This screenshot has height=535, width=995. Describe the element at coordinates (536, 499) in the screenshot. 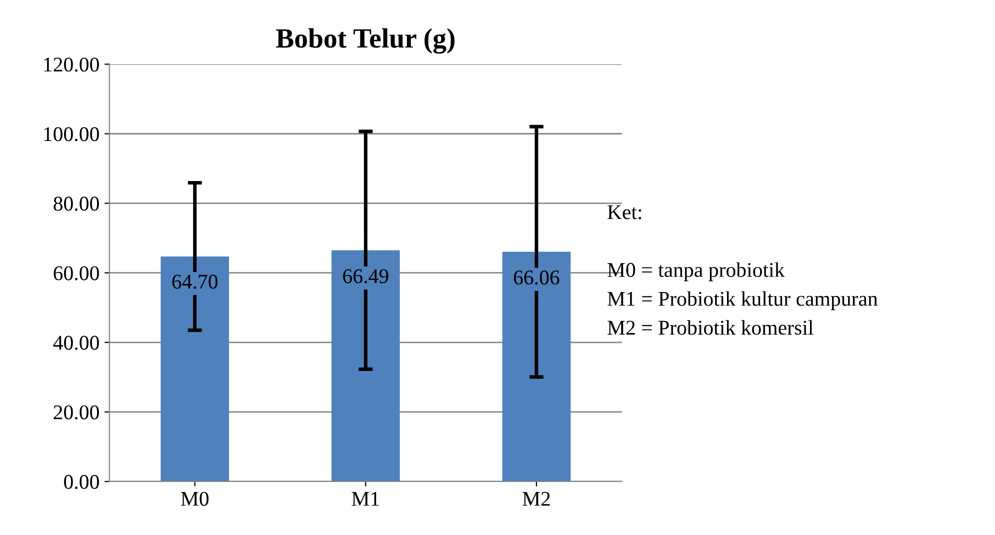

I see `x-tick-label: M2` at that location.